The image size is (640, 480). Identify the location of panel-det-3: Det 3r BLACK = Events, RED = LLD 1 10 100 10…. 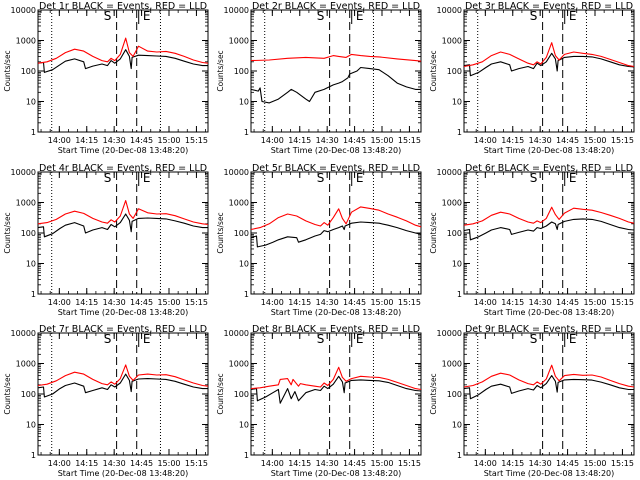
(532, 78).